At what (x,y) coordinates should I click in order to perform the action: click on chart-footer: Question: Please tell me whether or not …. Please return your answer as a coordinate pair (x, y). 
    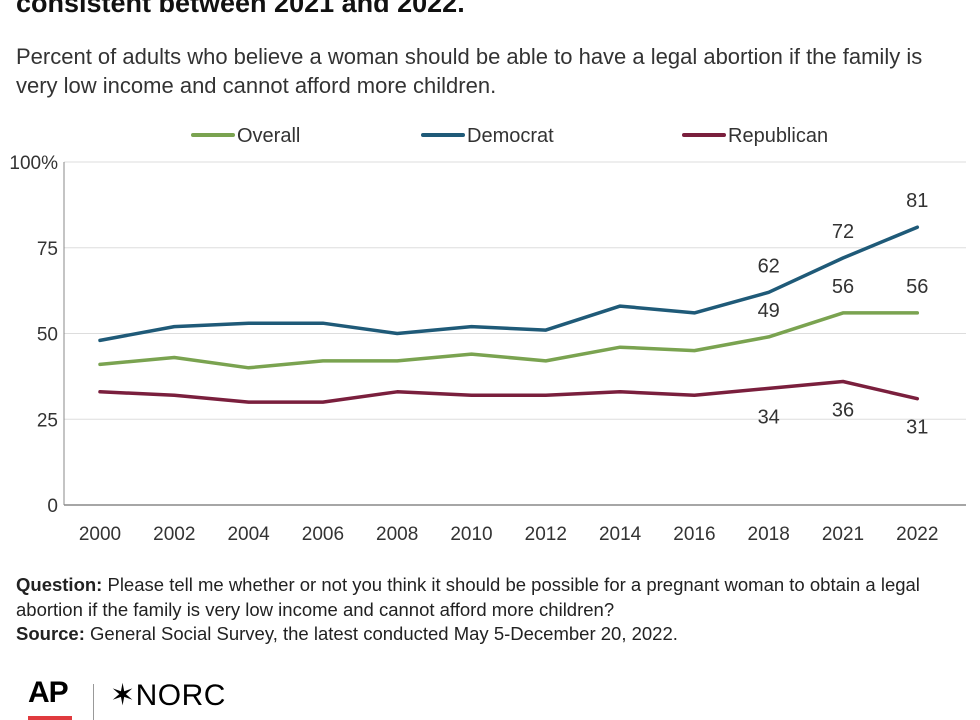
    Looking at the image, I should click on (491, 610).